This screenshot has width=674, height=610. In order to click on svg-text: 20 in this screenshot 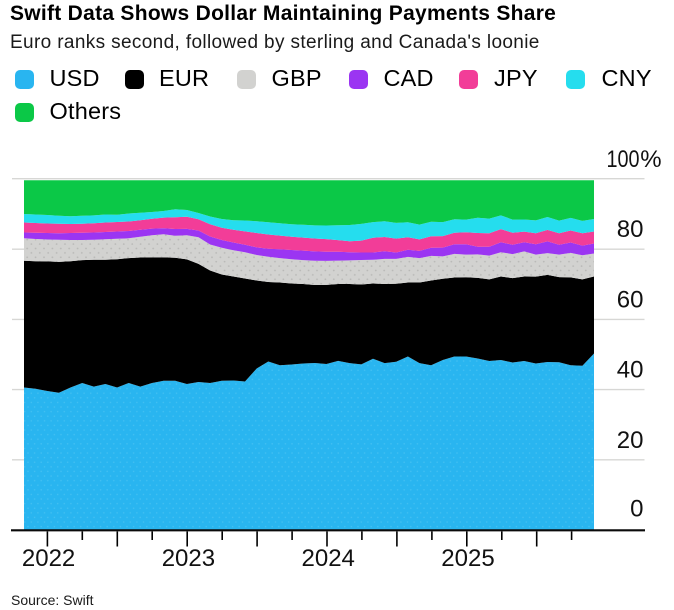, I will do `click(630, 440)`.